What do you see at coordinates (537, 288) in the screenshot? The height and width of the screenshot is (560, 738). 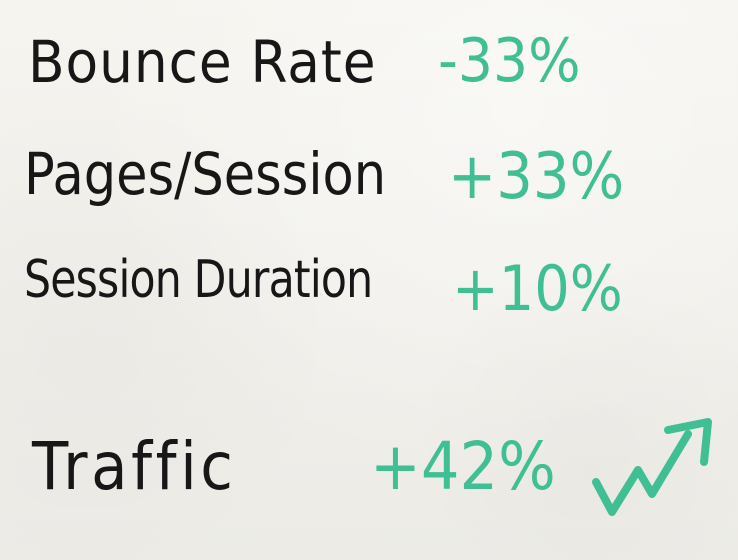 I see `metric-value: +10%` at bounding box center [537, 288].